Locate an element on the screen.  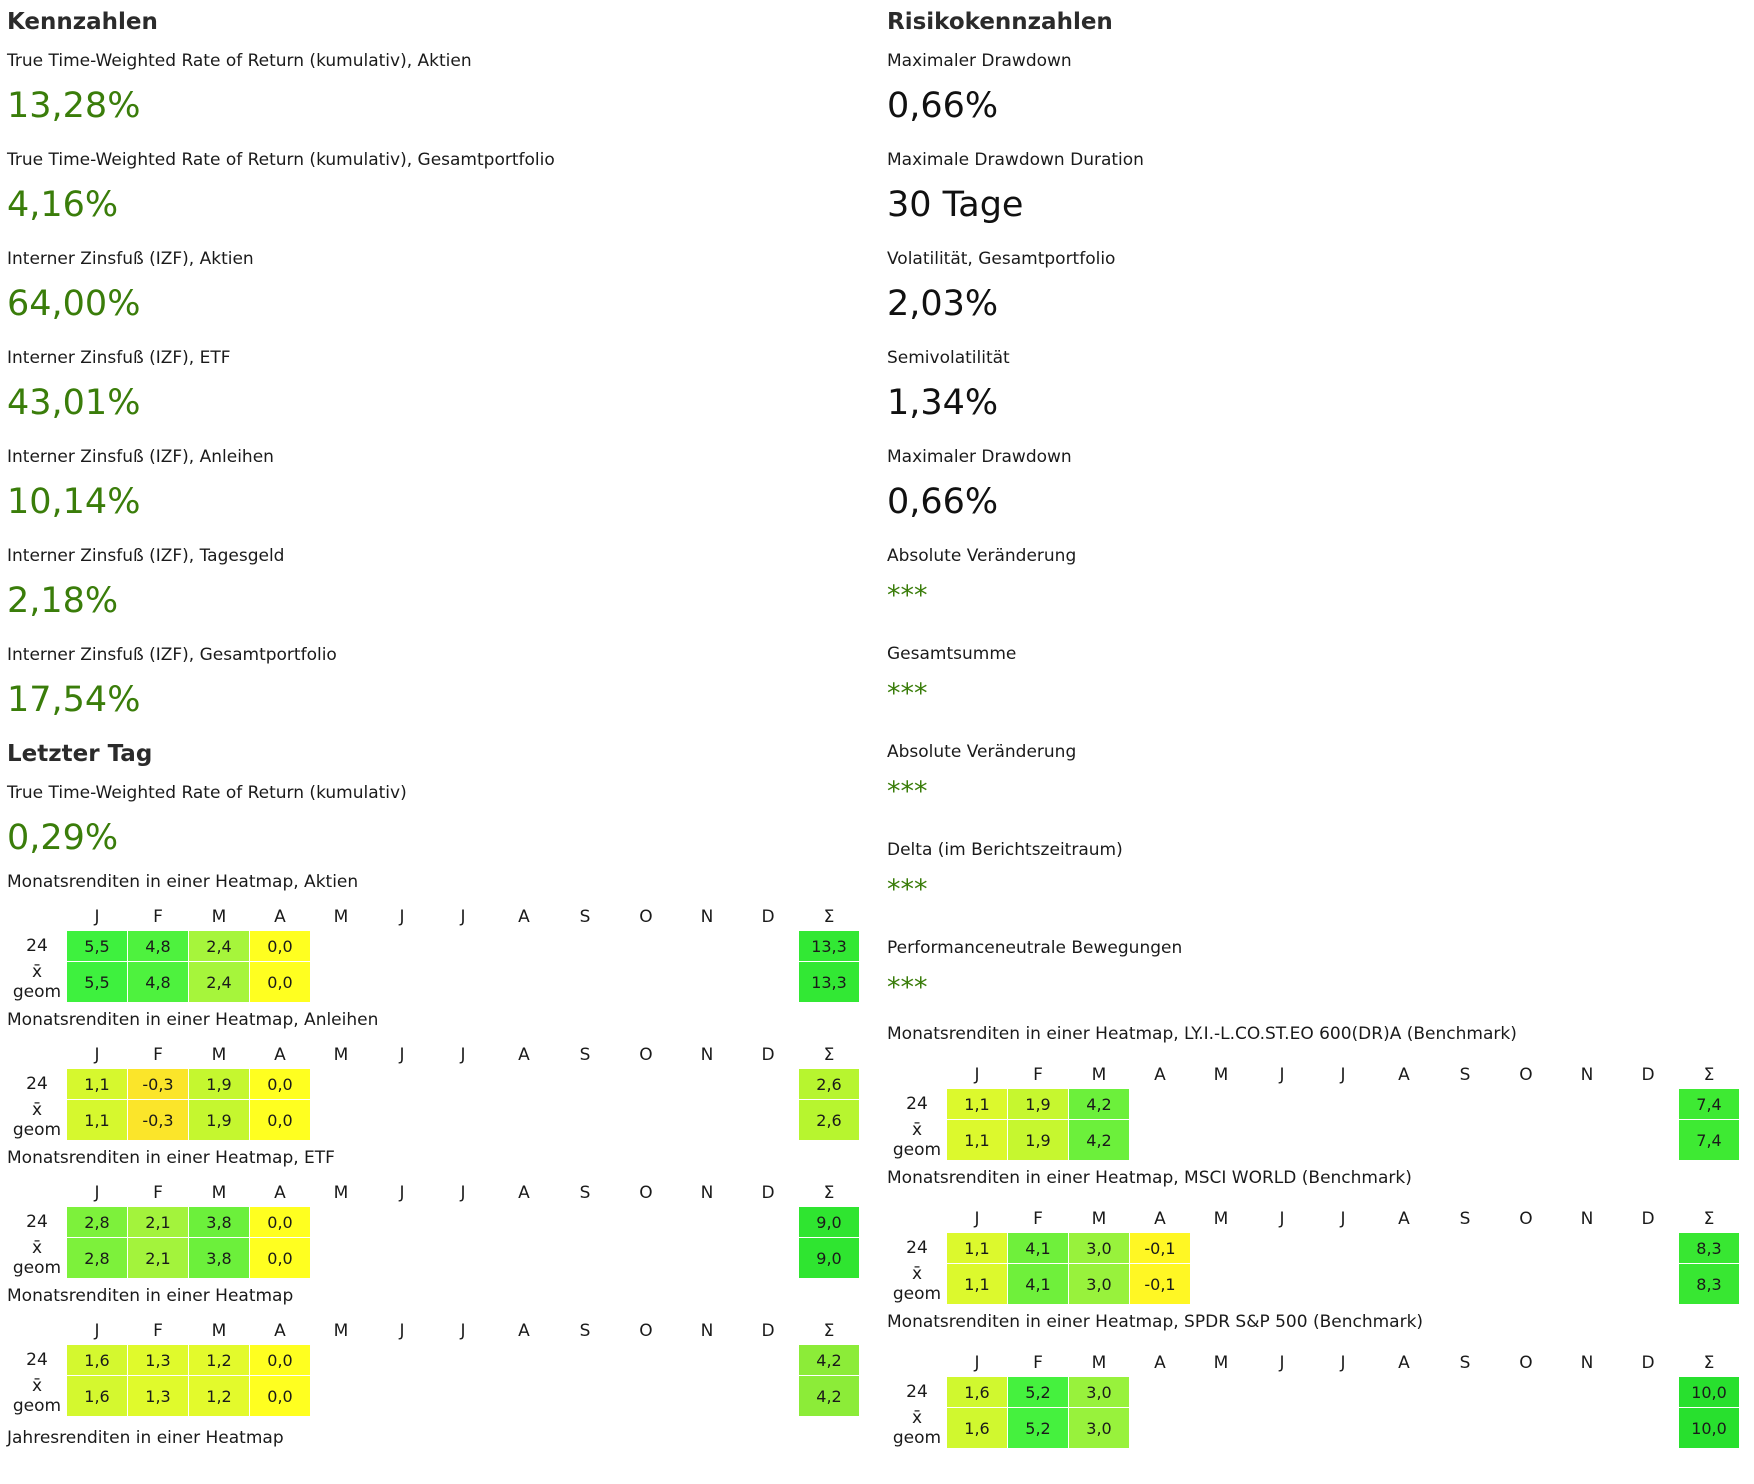
metric-value: 2,18% is located at coordinates (63, 601).